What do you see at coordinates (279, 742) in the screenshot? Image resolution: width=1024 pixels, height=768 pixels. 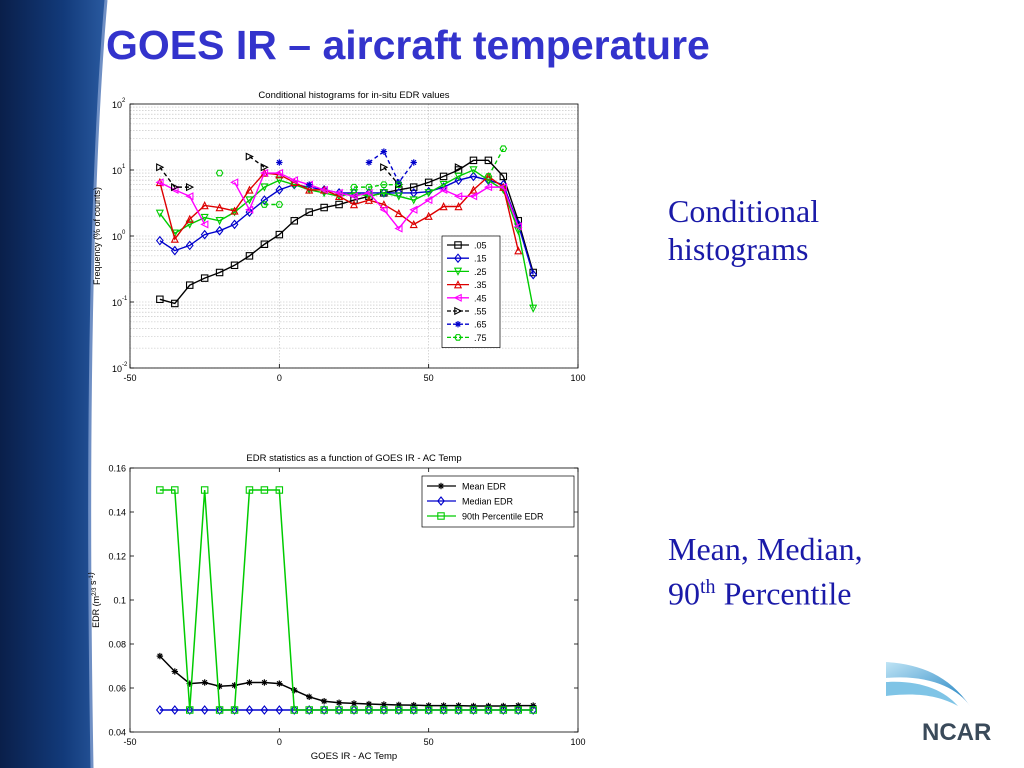 I see `x-tick-label: 0` at bounding box center [279, 742].